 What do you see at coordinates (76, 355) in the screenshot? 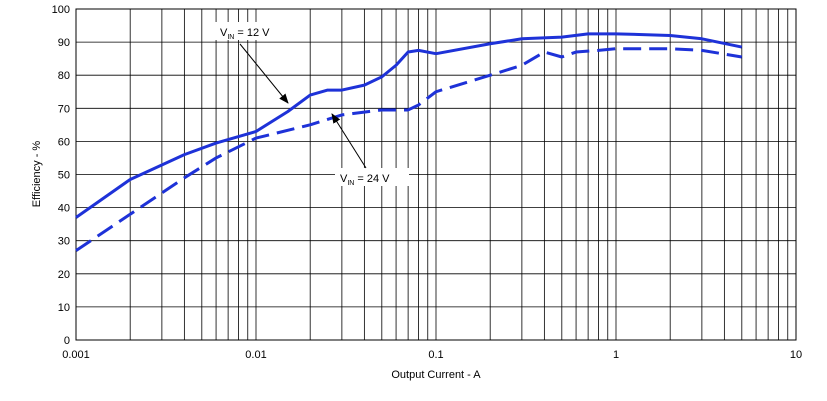
I see `x-tick-label: 0.001` at bounding box center [76, 355].